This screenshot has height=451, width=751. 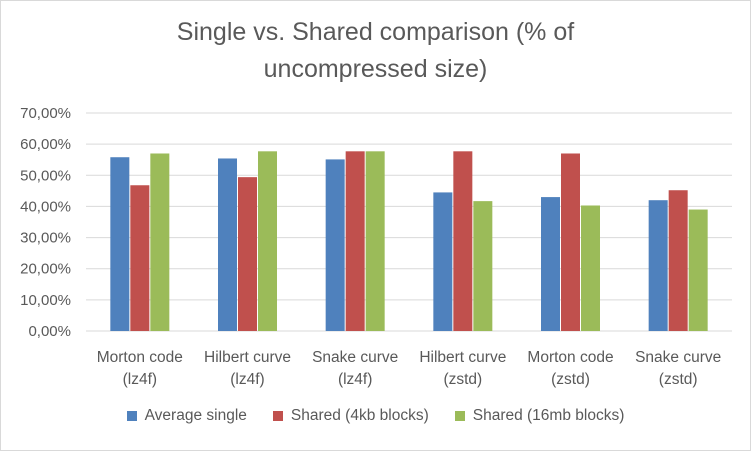 I want to click on x-category-label: Hilbert curve (lz4f), so click(x=247, y=368).